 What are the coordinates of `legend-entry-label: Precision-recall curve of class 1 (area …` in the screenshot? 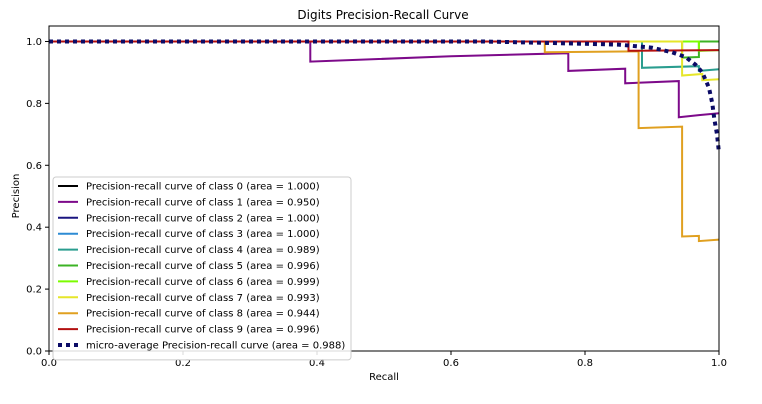 It's located at (203, 202).